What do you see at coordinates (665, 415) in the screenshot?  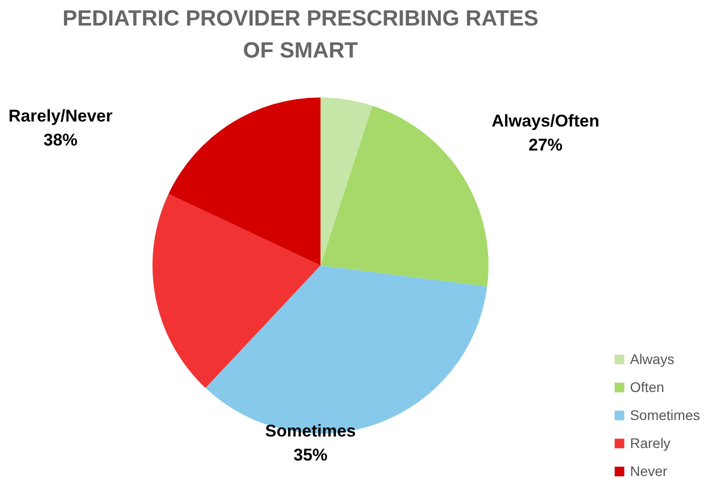 I see `legend-label: Sometimes` at bounding box center [665, 415].